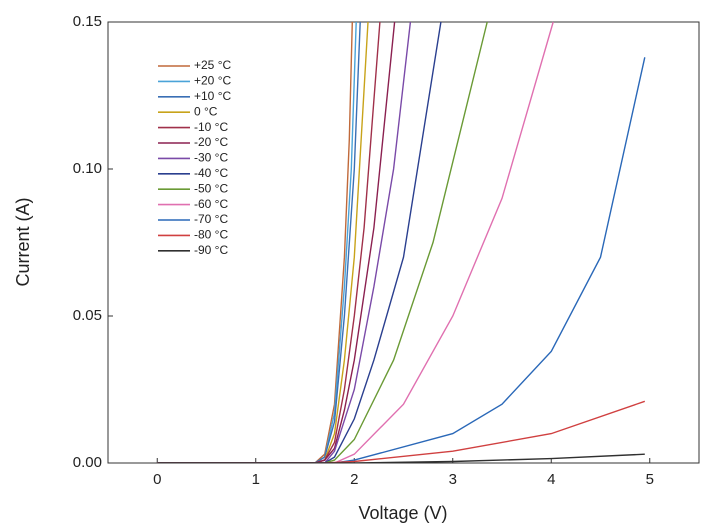 This screenshot has width=701, height=530. What do you see at coordinates (650, 479) in the screenshot?
I see `x-tick-label: 5` at bounding box center [650, 479].